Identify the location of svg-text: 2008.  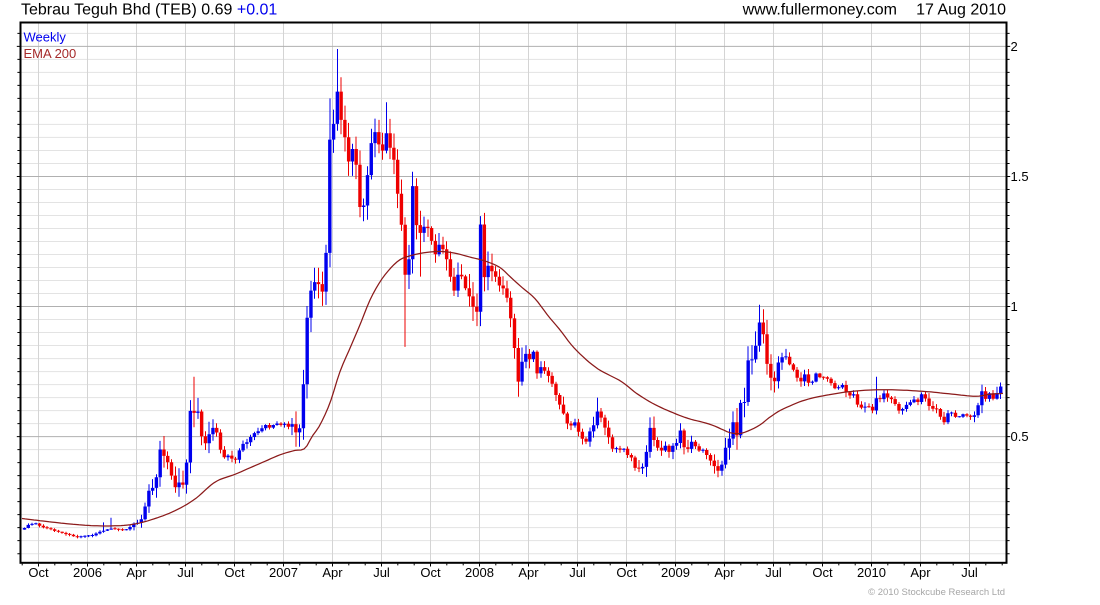
(479, 572).